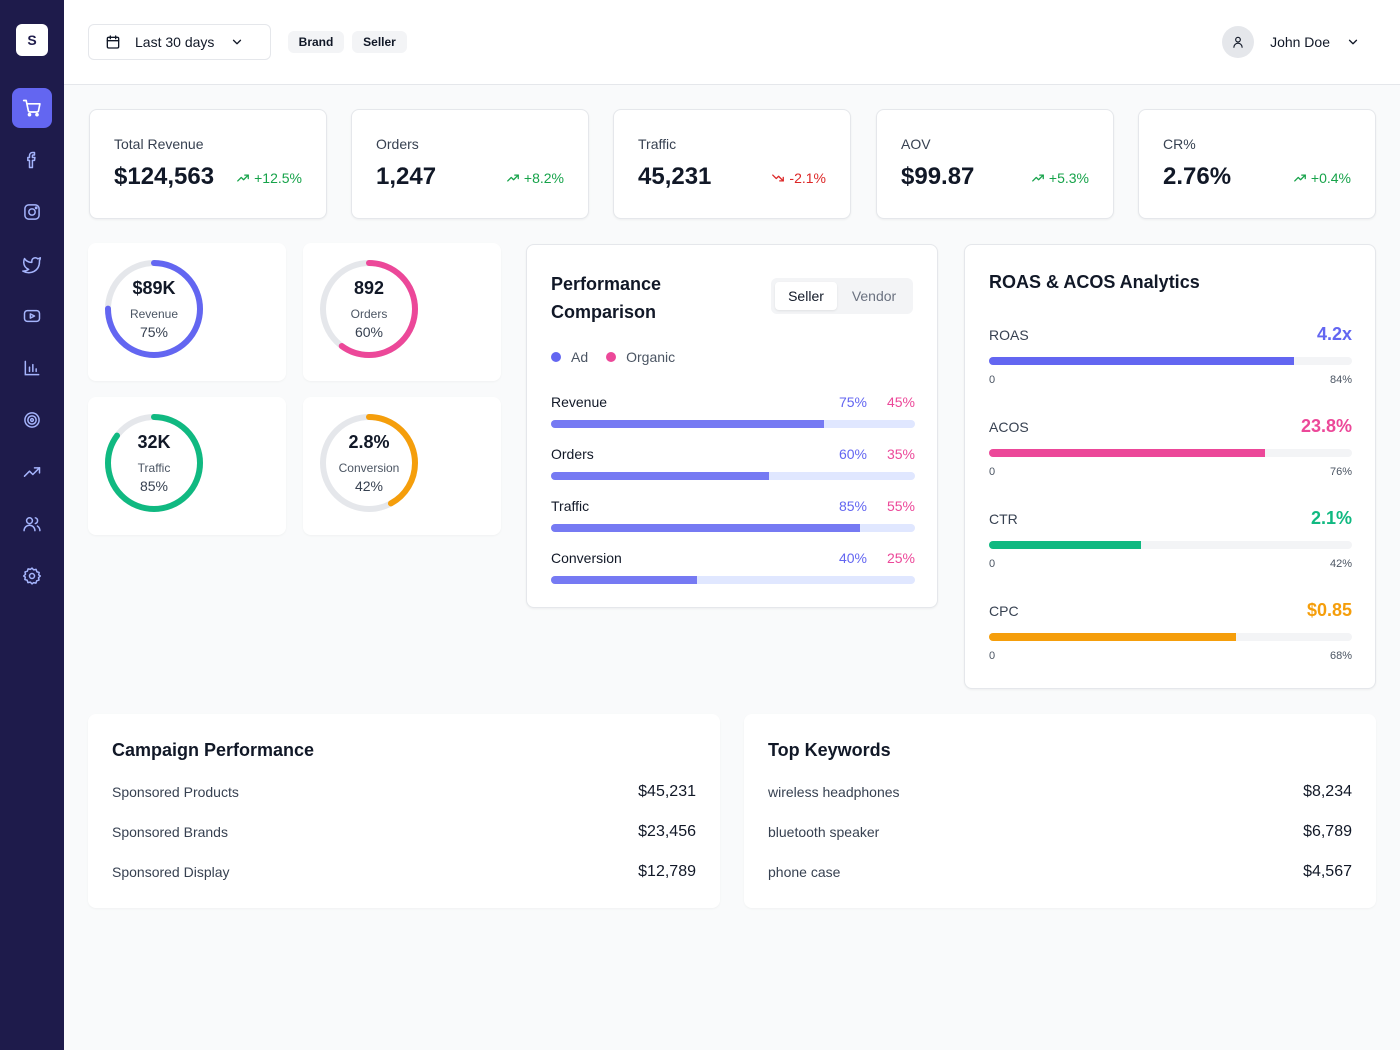 This screenshot has height=1050, width=1400. I want to click on kpi-value: 45,231, so click(675, 176).